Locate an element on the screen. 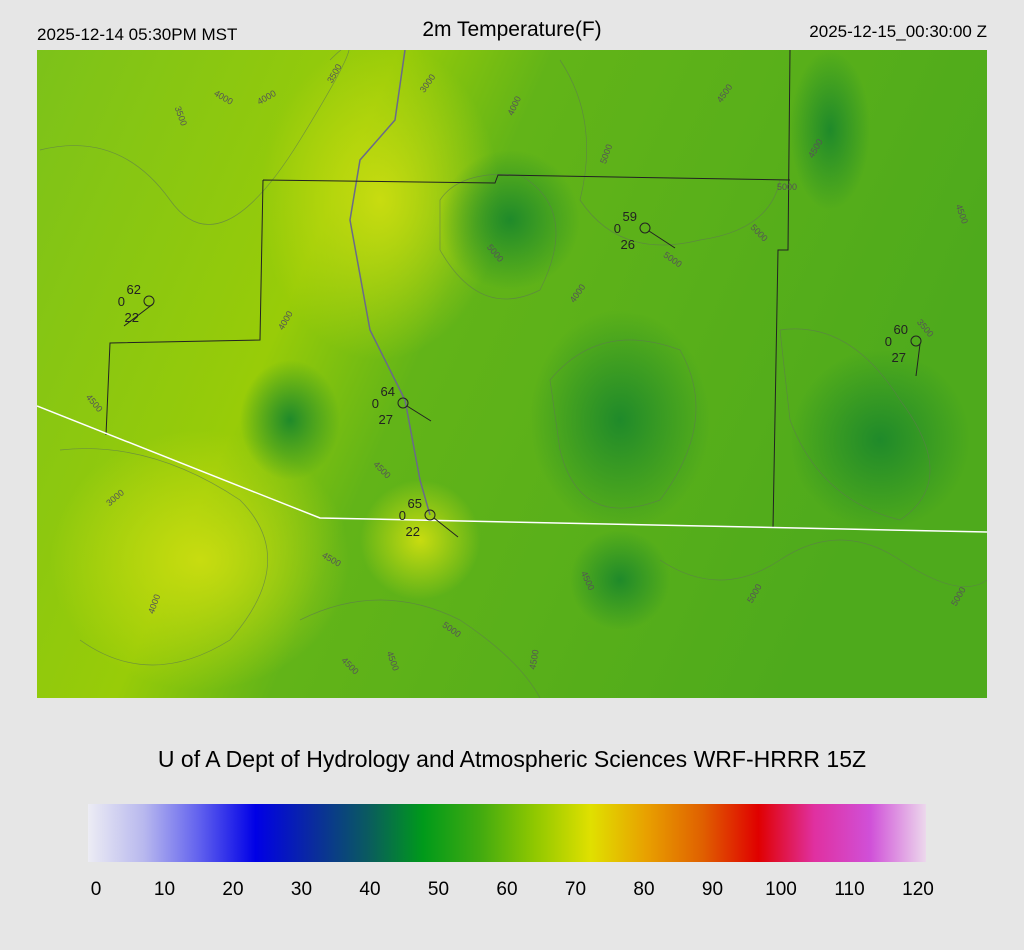 The height and width of the screenshot is (950, 1024). colorbar-tick-label: 90 is located at coordinates (712, 889).